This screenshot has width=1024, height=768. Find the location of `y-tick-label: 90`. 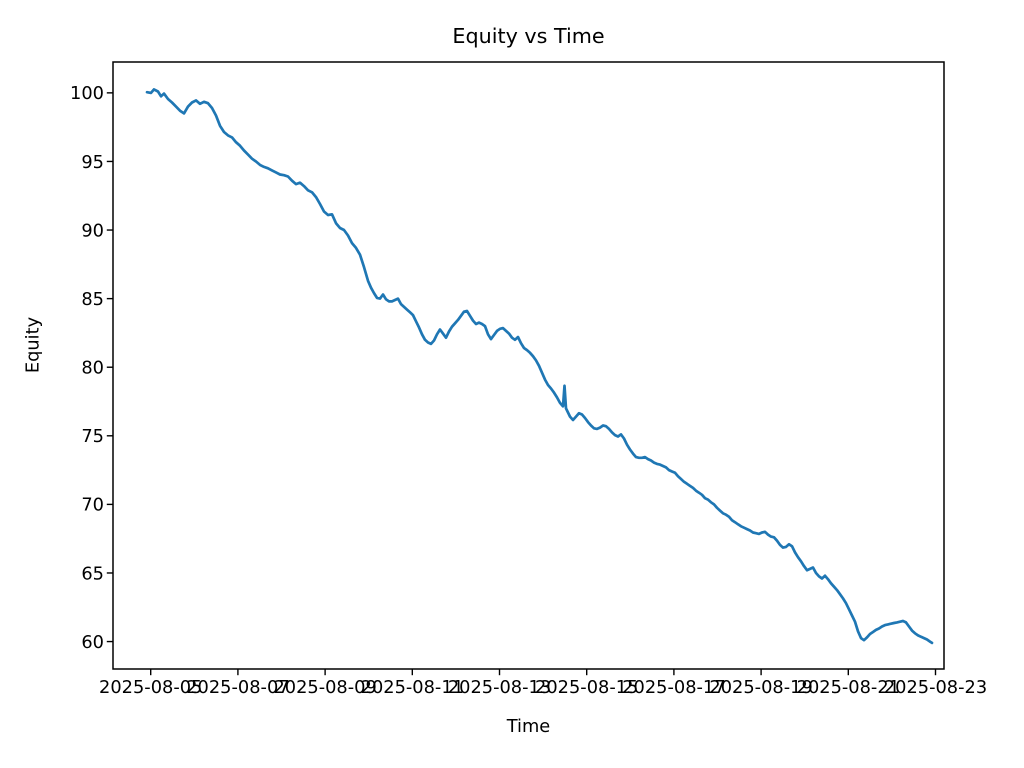

y-tick-label: 90 is located at coordinates (92, 230).